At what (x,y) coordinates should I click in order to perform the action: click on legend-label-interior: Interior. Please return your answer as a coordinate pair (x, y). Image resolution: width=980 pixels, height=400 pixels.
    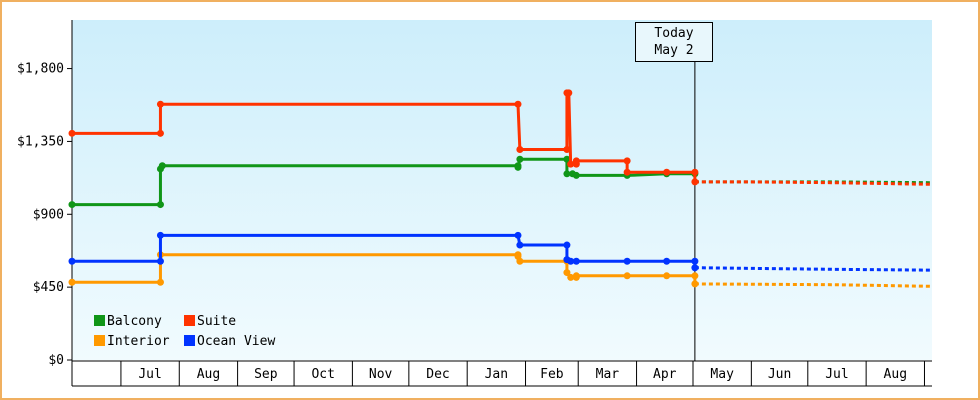
    Looking at the image, I should click on (138, 341).